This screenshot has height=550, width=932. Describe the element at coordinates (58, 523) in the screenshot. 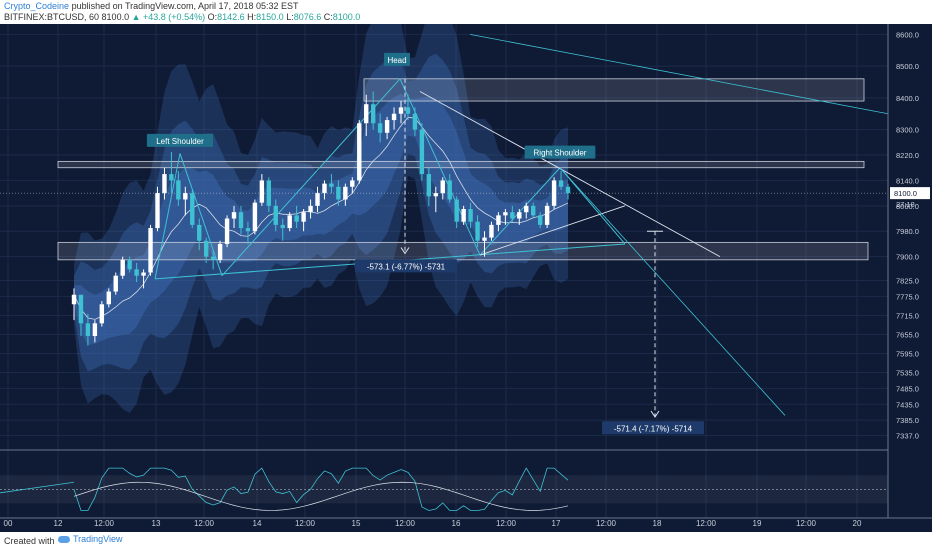

I see `x-tick-label: 12` at that location.